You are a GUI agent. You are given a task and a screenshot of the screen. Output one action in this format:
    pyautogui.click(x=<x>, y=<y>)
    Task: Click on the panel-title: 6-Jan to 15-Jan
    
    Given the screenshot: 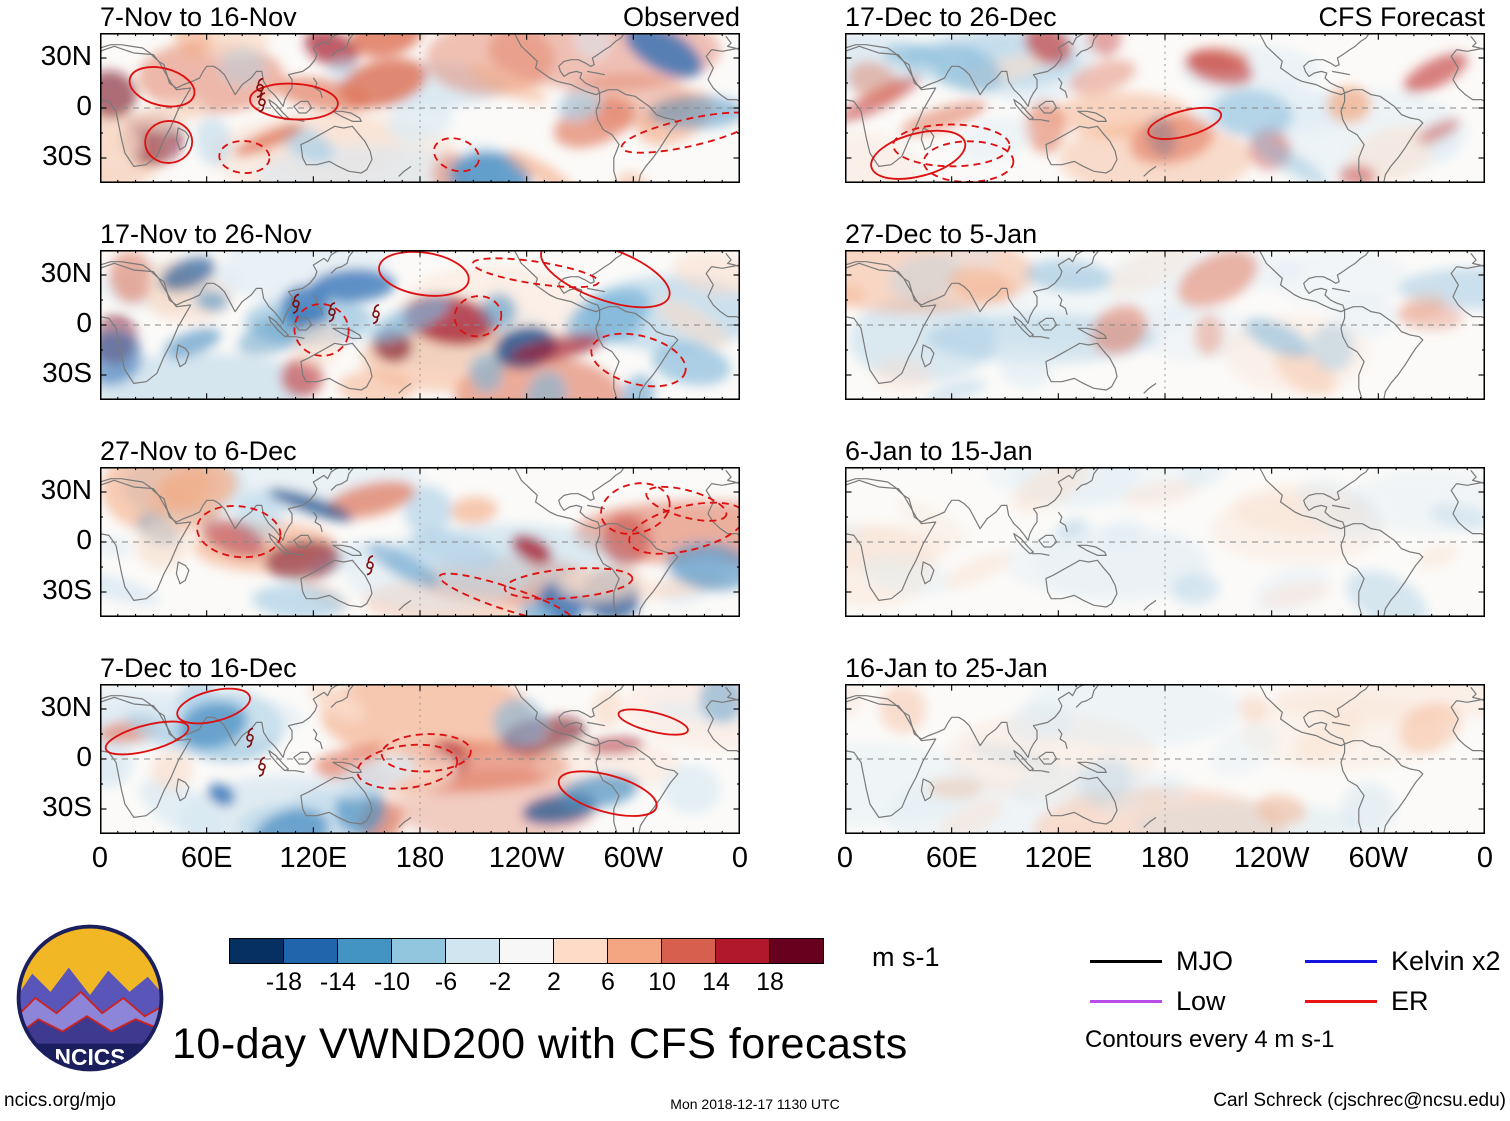 What is the action you would take?
    pyautogui.click(x=939, y=450)
    